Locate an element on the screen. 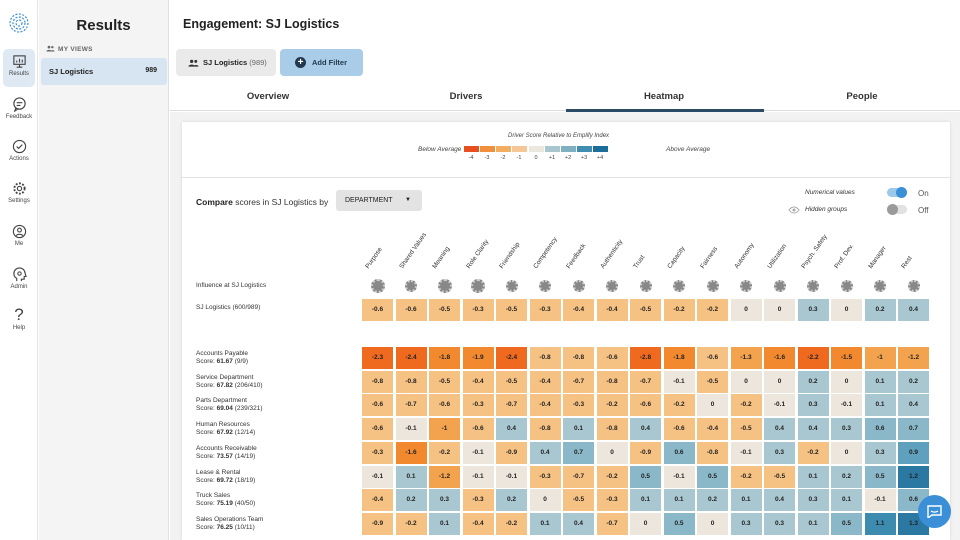 The image size is (960, 540). column-header: Trust is located at coordinates (639, 262).